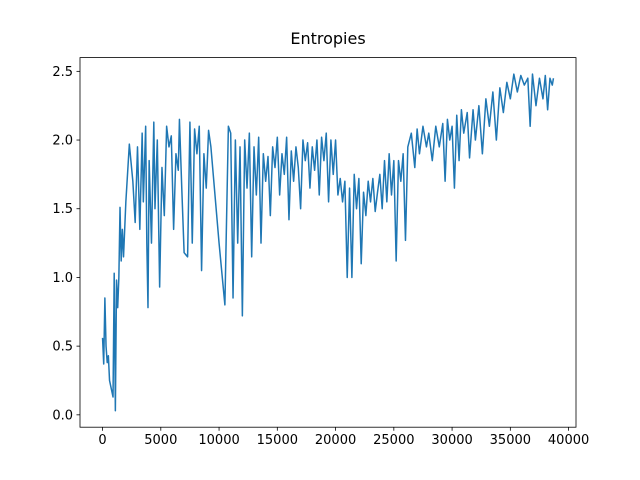 The width and height of the screenshot is (640, 480). What do you see at coordinates (62, 72) in the screenshot?
I see `y-tick-label: 2.5` at bounding box center [62, 72].